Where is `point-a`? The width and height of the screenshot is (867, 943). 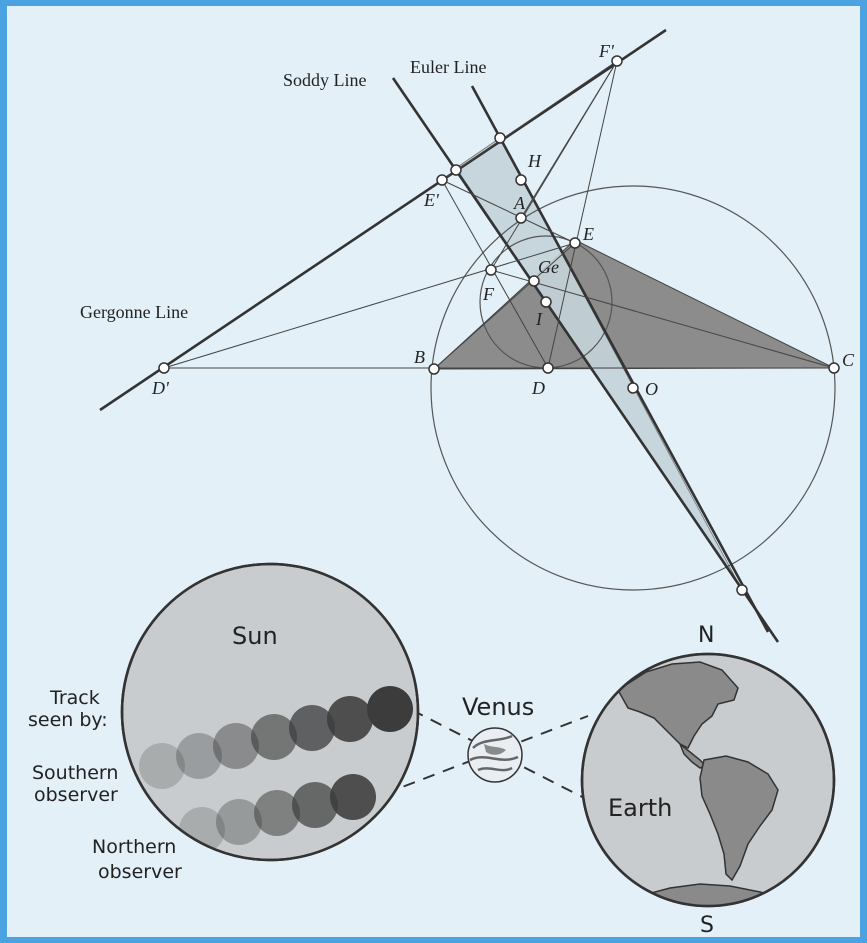 point-a is located at coordinates (521, 218).